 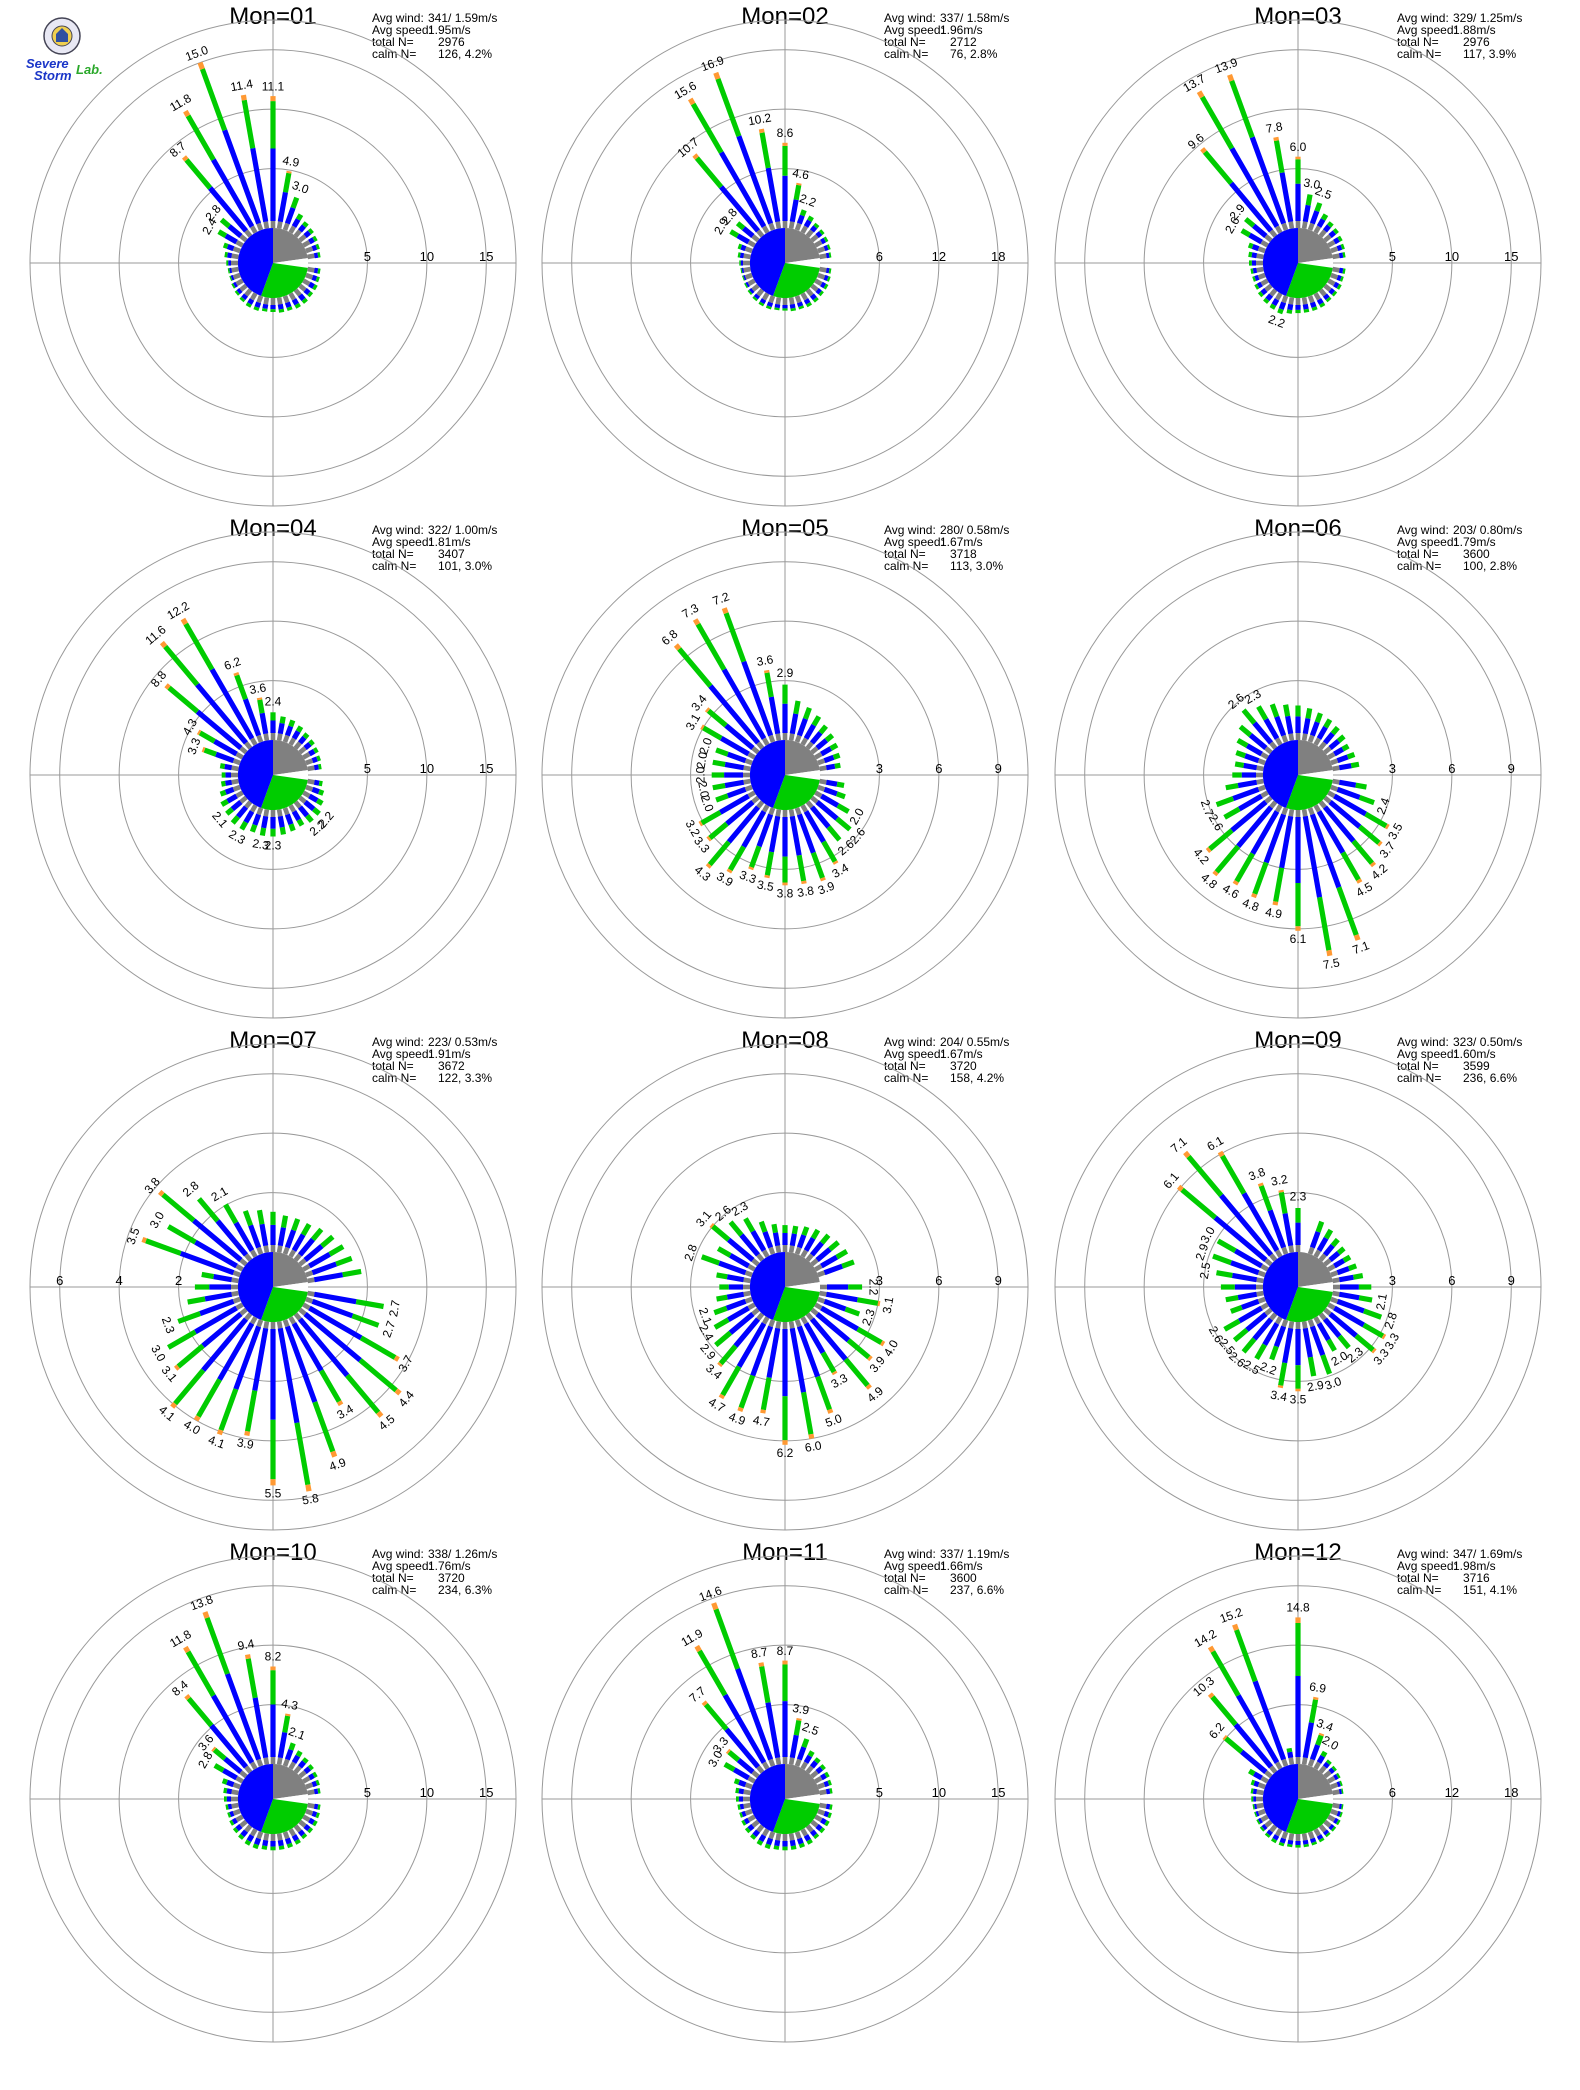 I want to click on center-wedge-low, so click(x=255, y=1798).